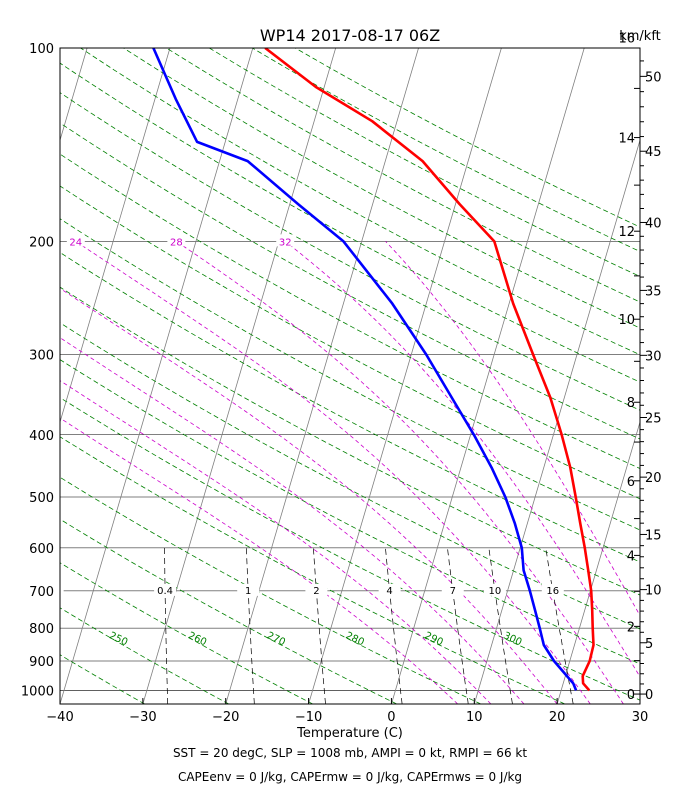 The height and width of the screenshot is (800, 700). I want to click on kft-tick-label: 20, so click(653, 478).